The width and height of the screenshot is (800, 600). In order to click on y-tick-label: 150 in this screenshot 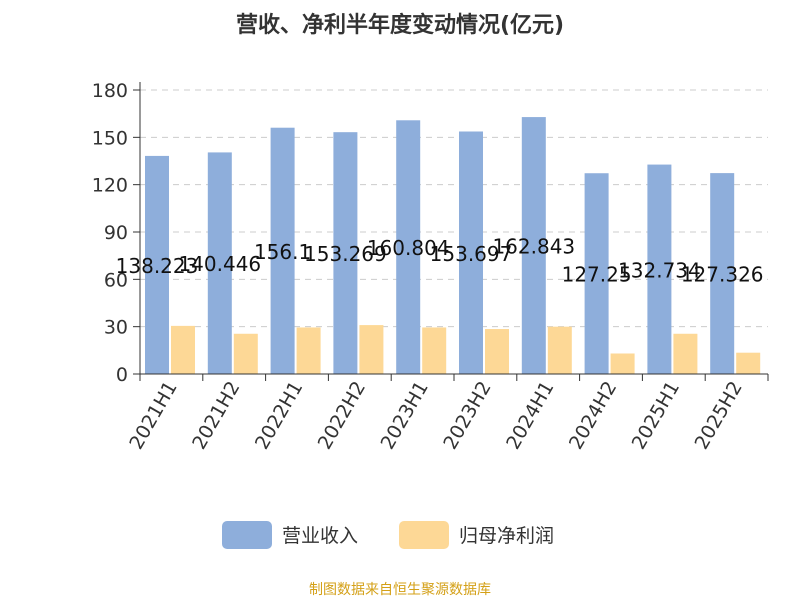, I will do `click(110, 138)`.